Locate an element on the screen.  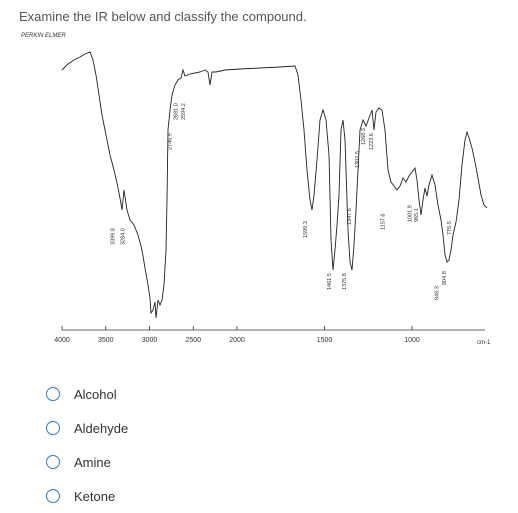
peak-label: 1001.9 is located at coordinates (411, 213).